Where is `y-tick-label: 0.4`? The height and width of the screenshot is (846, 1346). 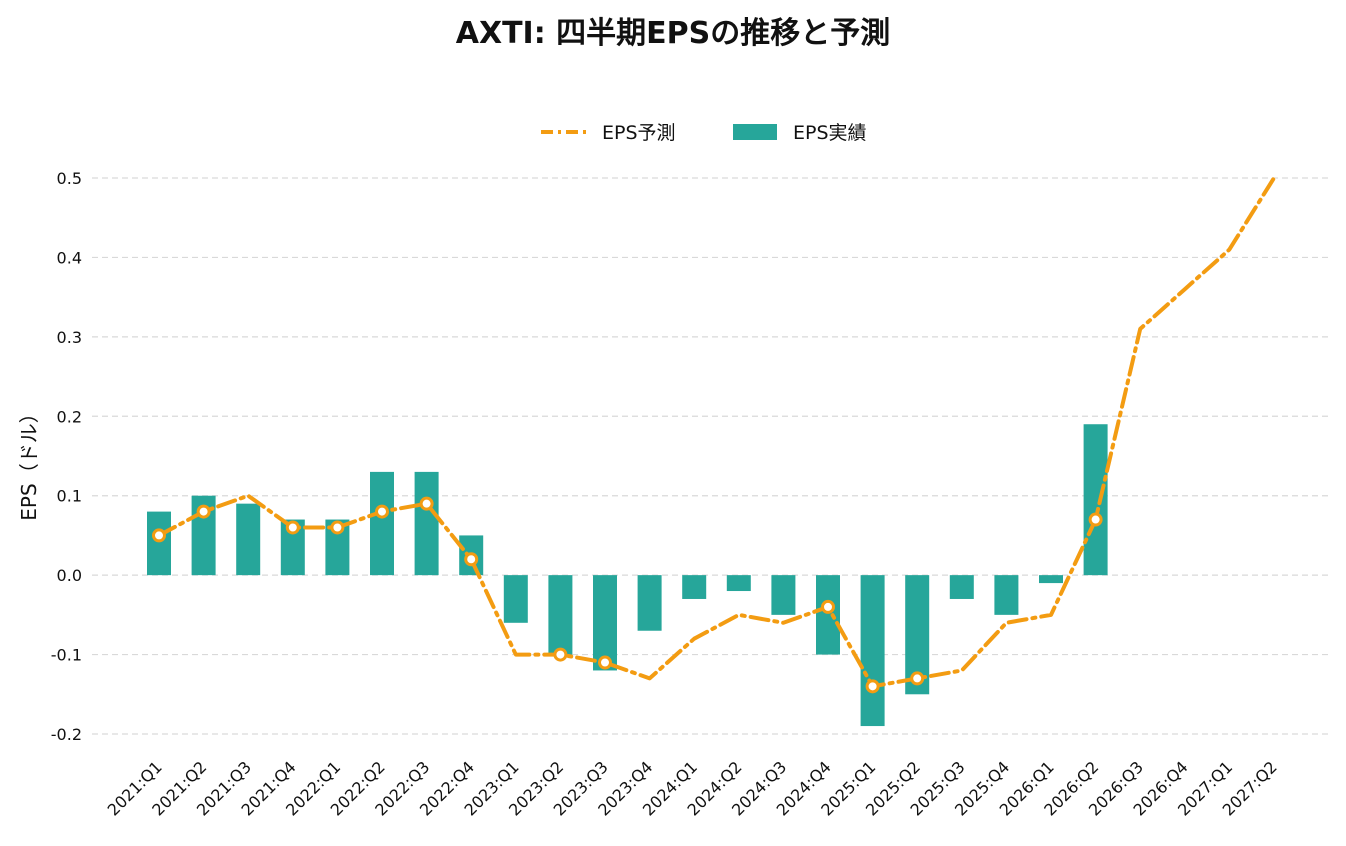 y-tick-label: 0.4 is located at coordinates (69, 257).